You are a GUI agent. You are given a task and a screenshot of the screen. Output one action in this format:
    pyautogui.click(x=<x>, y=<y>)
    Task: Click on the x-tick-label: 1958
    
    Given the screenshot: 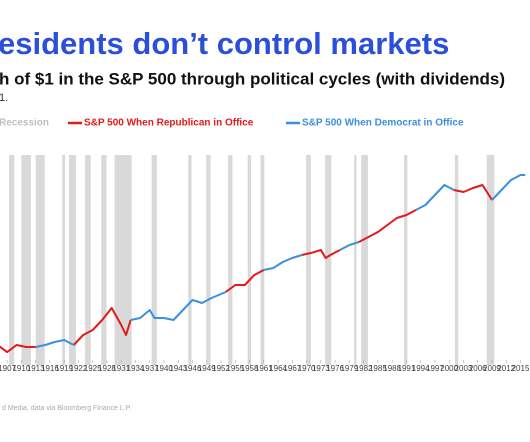 What is the action you would take?
    pyautogui.click(x=250, y=368)
    